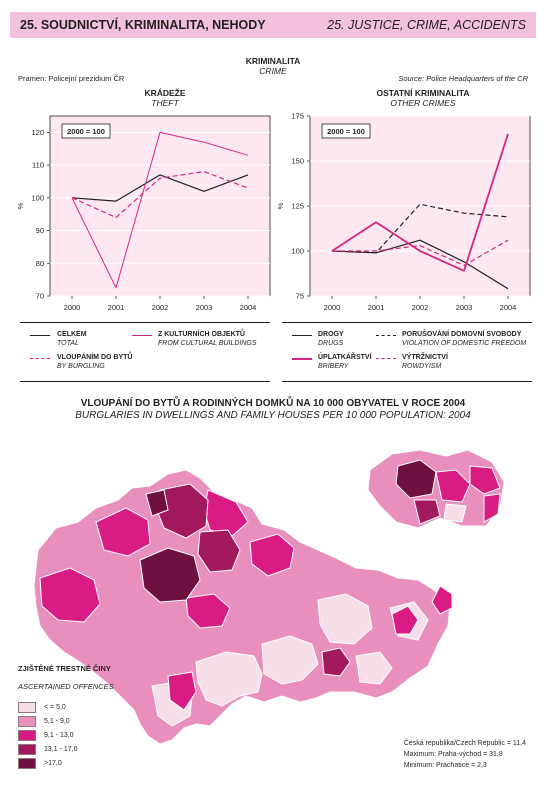  I want to click on legend-item-burgling: VLOUPÁNÍM DO BYTŮ BY BURGLING, so click(94, 362).